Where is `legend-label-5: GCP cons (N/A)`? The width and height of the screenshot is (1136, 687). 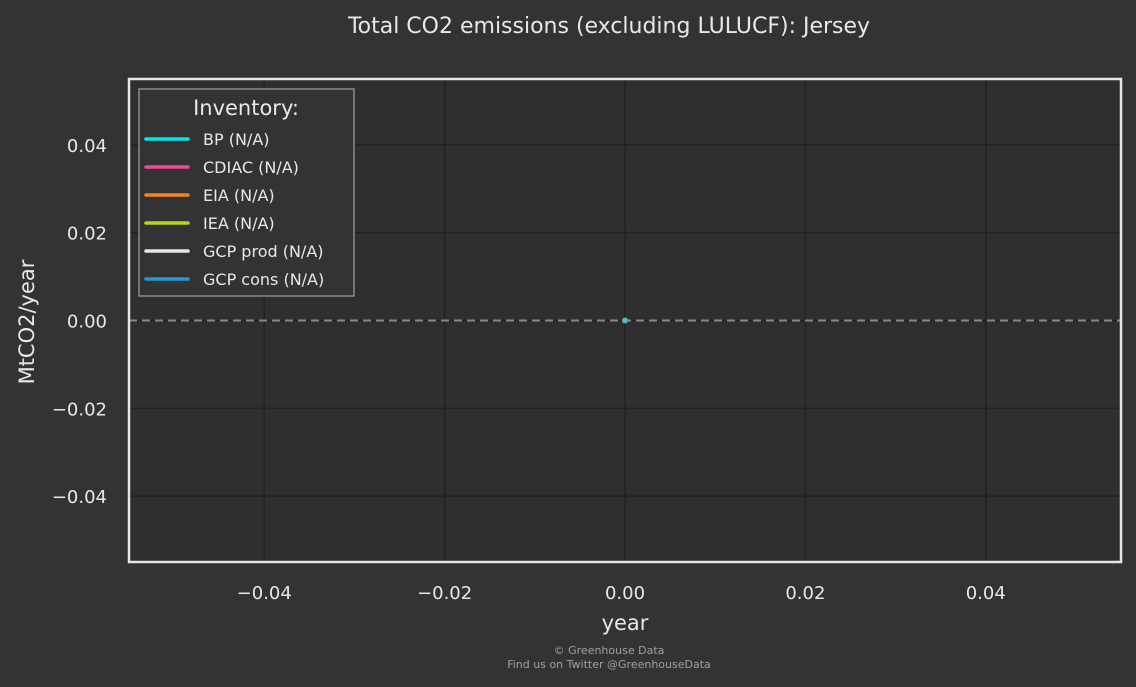
legend-label-5: GCP cons (N/A) is located at coordinates (263, 279).